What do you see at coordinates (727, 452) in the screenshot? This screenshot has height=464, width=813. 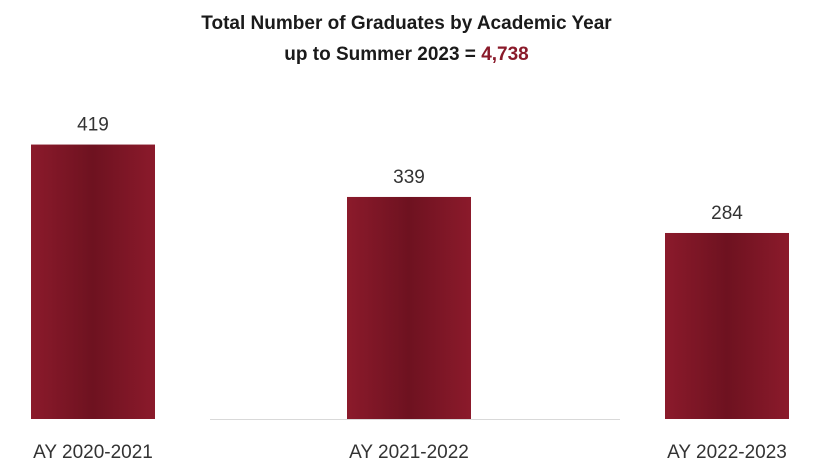 I see `x-tick-label-3: AY 2022-2023` at bounding box center [727, 452].